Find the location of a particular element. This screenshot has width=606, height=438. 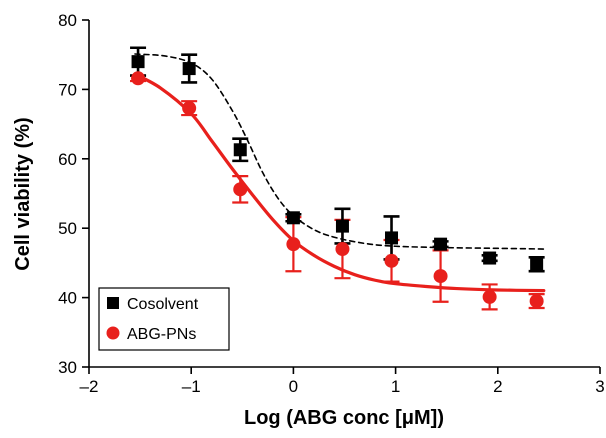

y-axis-ticks: 30 40 50 60 70 80 is located at coordinates (73, 194).